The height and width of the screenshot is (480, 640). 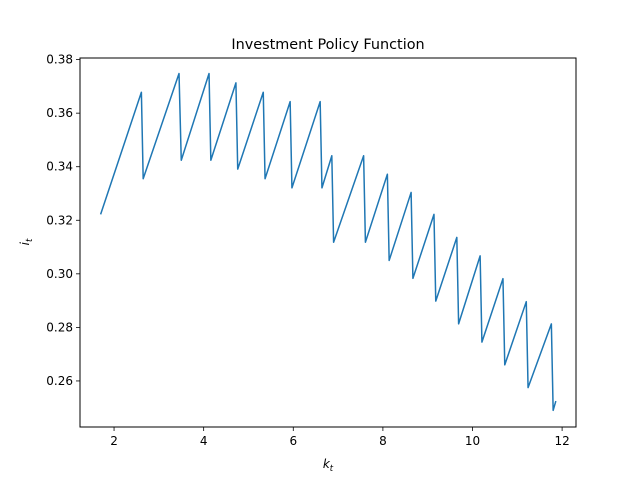 What do you see at coordinates (59, 381) in the screenshot?
I see `y-tick-label: 0.26` at bounding box center [59, 381].